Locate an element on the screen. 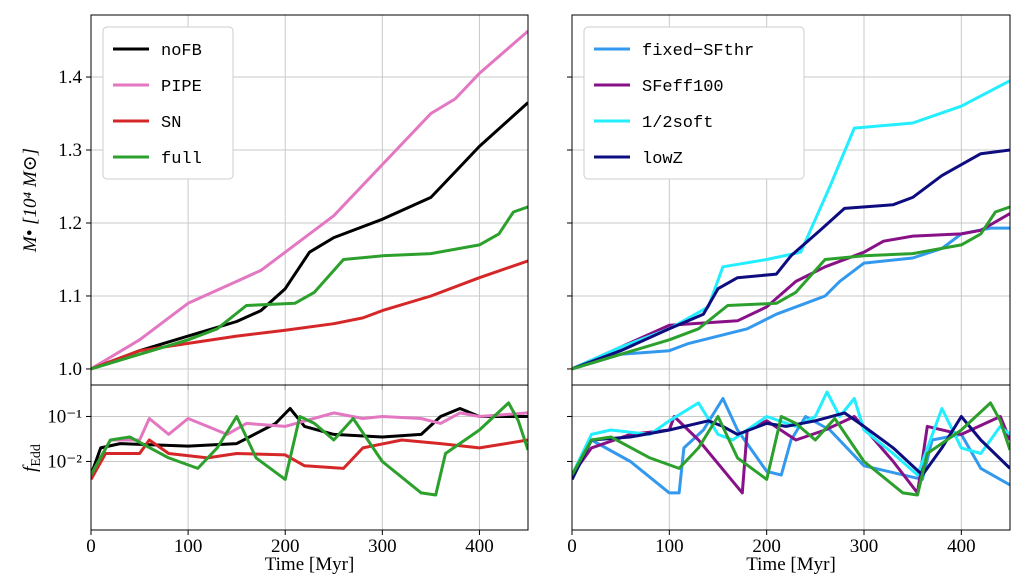  y-tick-label: 1.4 is located at coordinates (70, 77).